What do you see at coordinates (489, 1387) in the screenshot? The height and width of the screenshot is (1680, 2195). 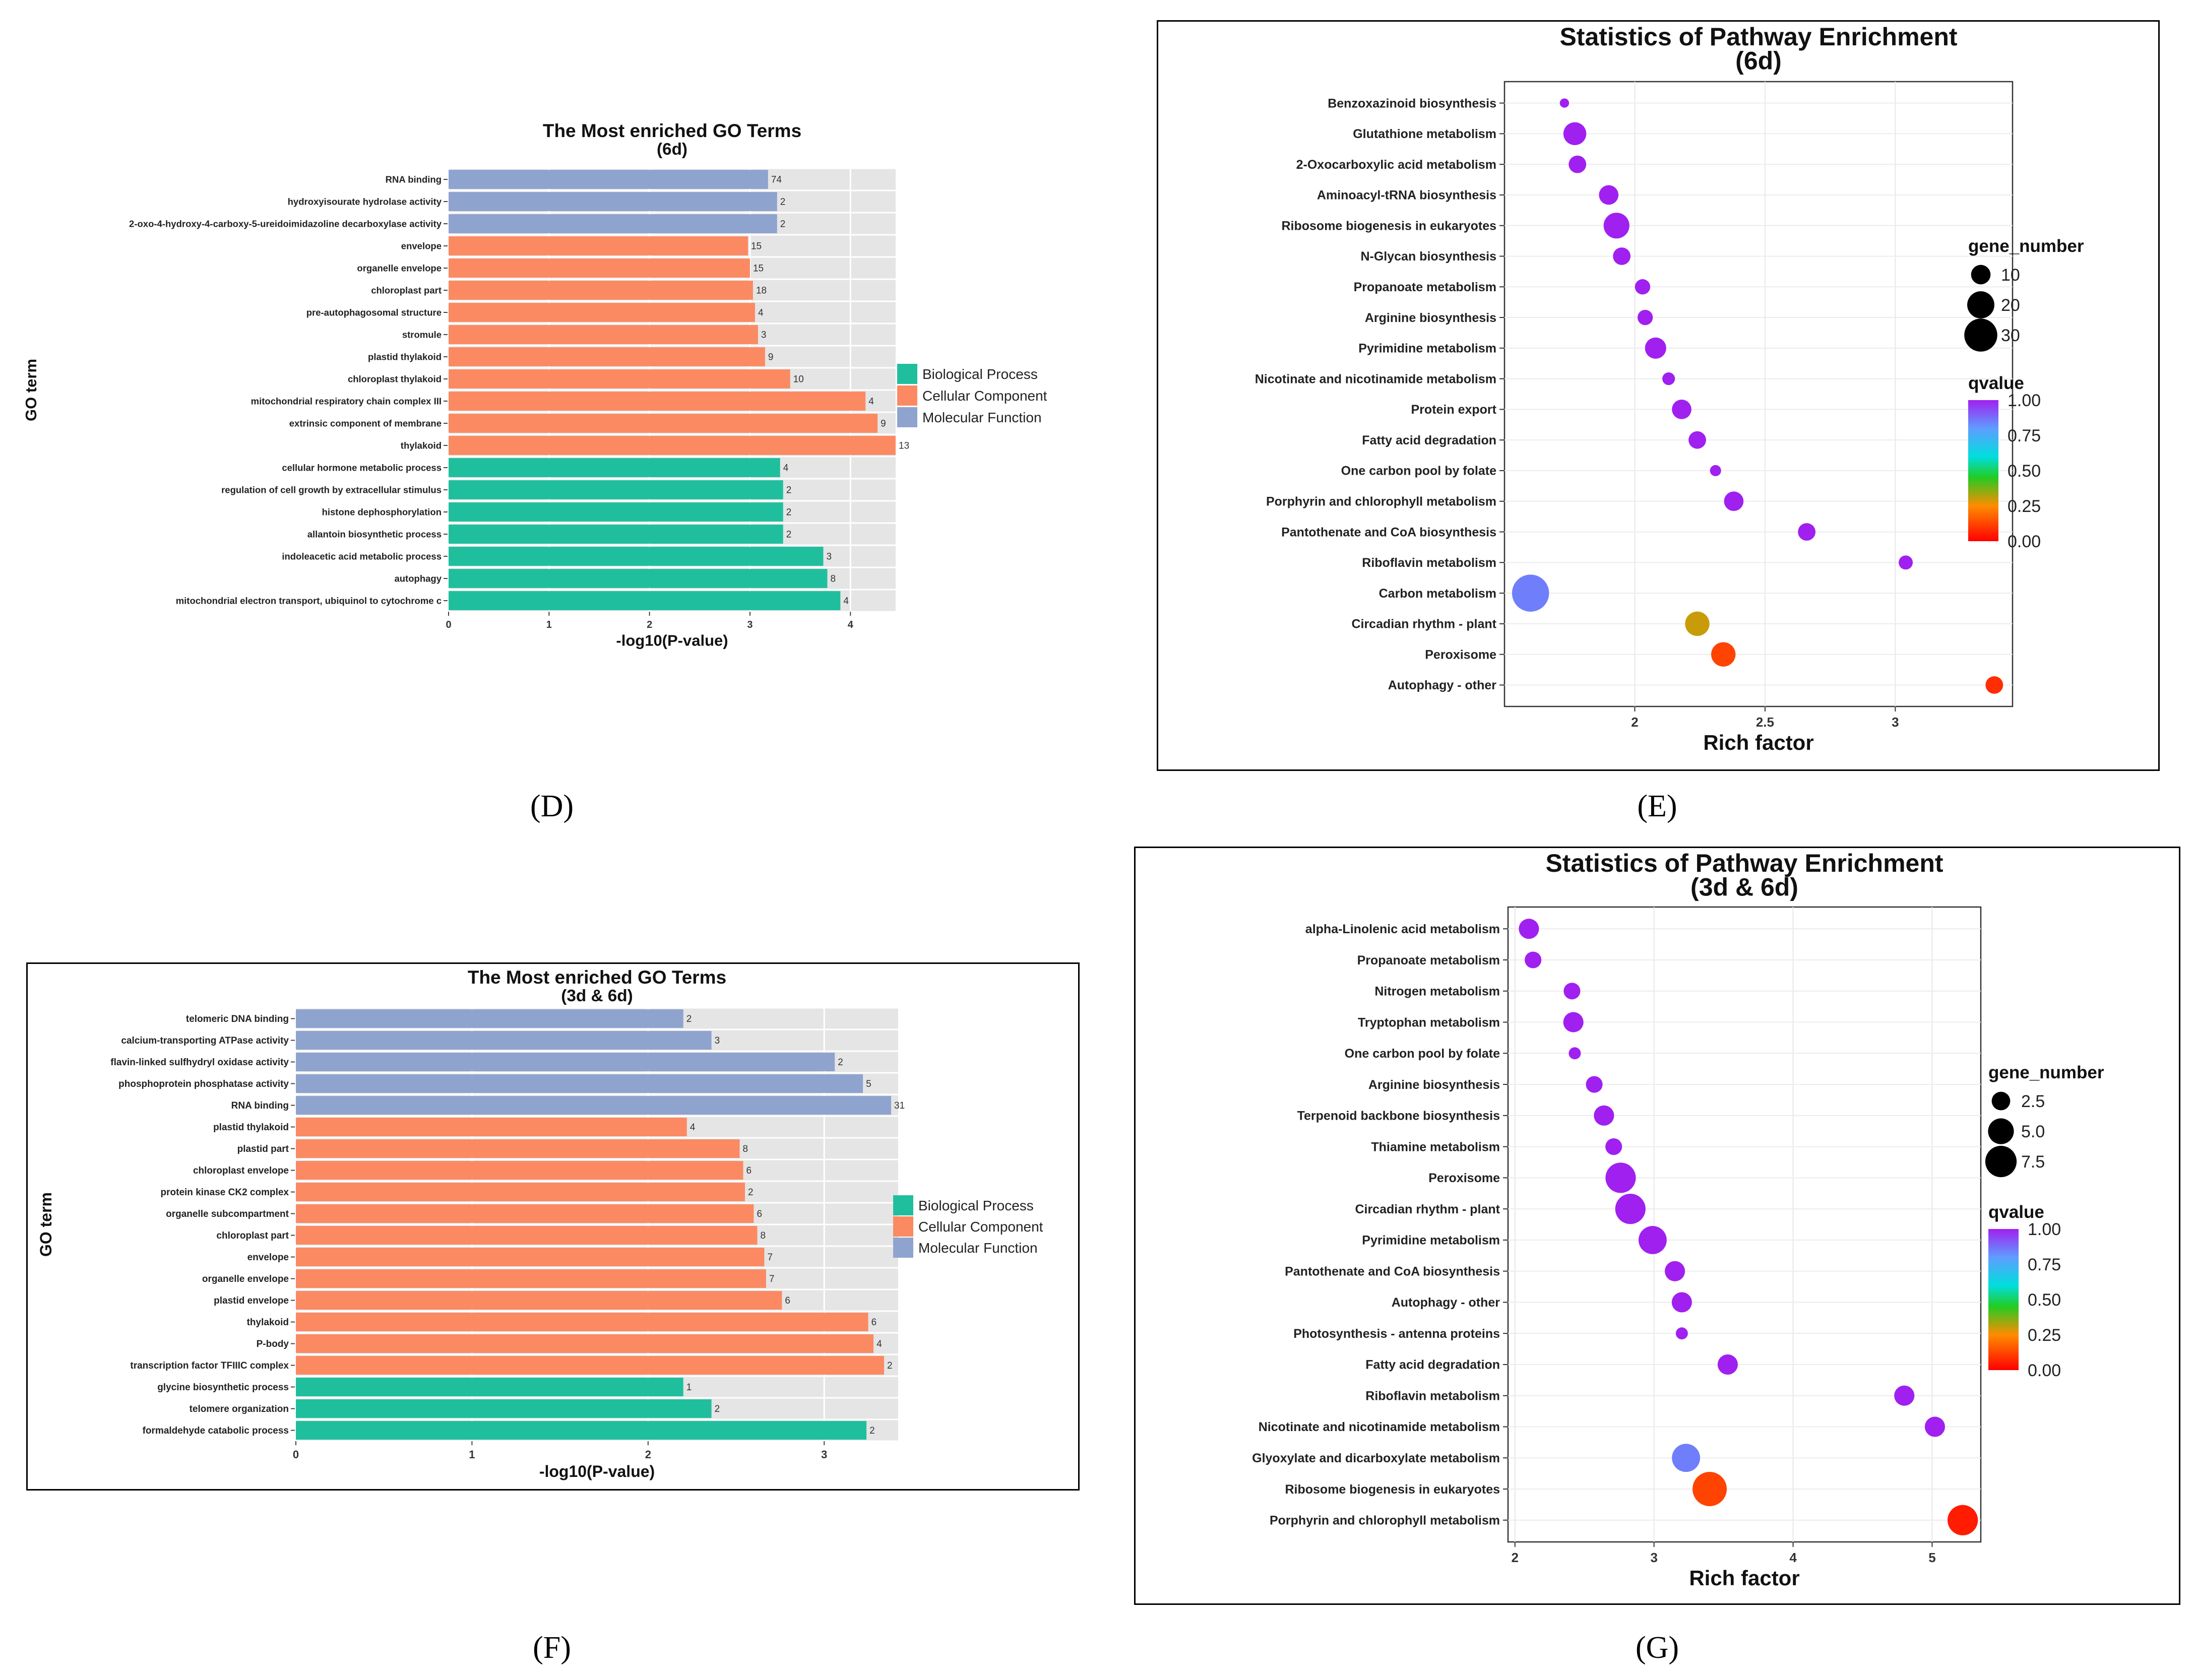 I see `bar-glycine-biosynthetic-process` at bounding box center [489, 1387].